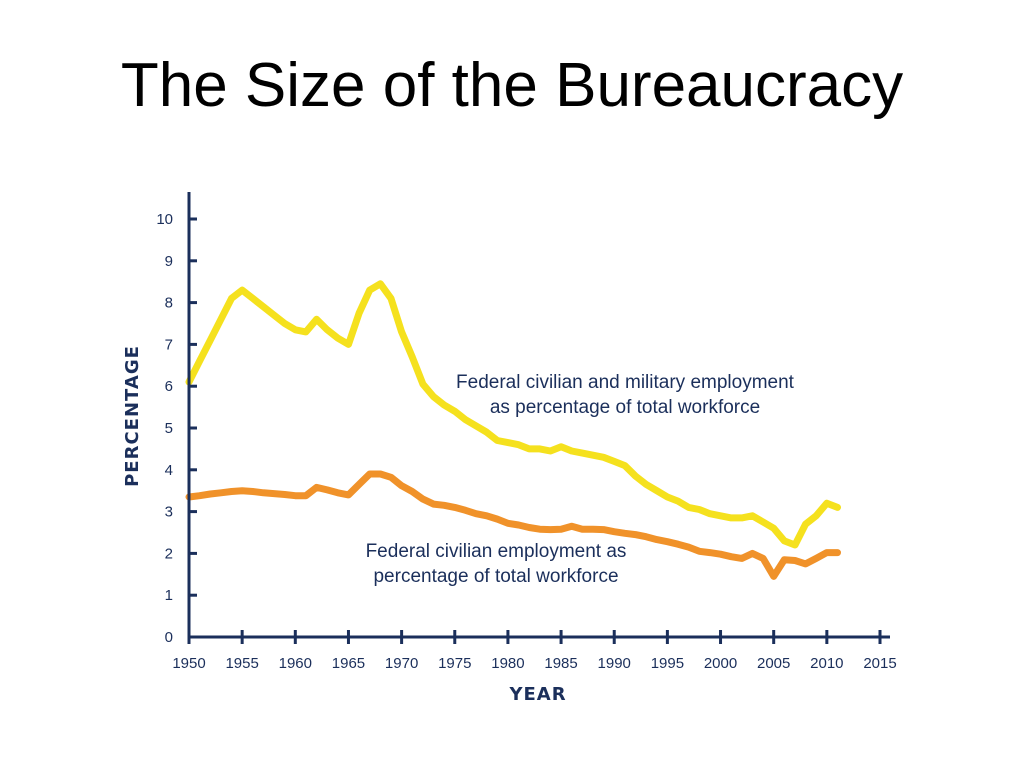 Image resolution: width=1024 pixels, height=768 pixels. What do you see at coordinates (495, 576) in the screenshot?
I see `series-annotation-2: percentage of total workforce` at bounding box center [495, 576].